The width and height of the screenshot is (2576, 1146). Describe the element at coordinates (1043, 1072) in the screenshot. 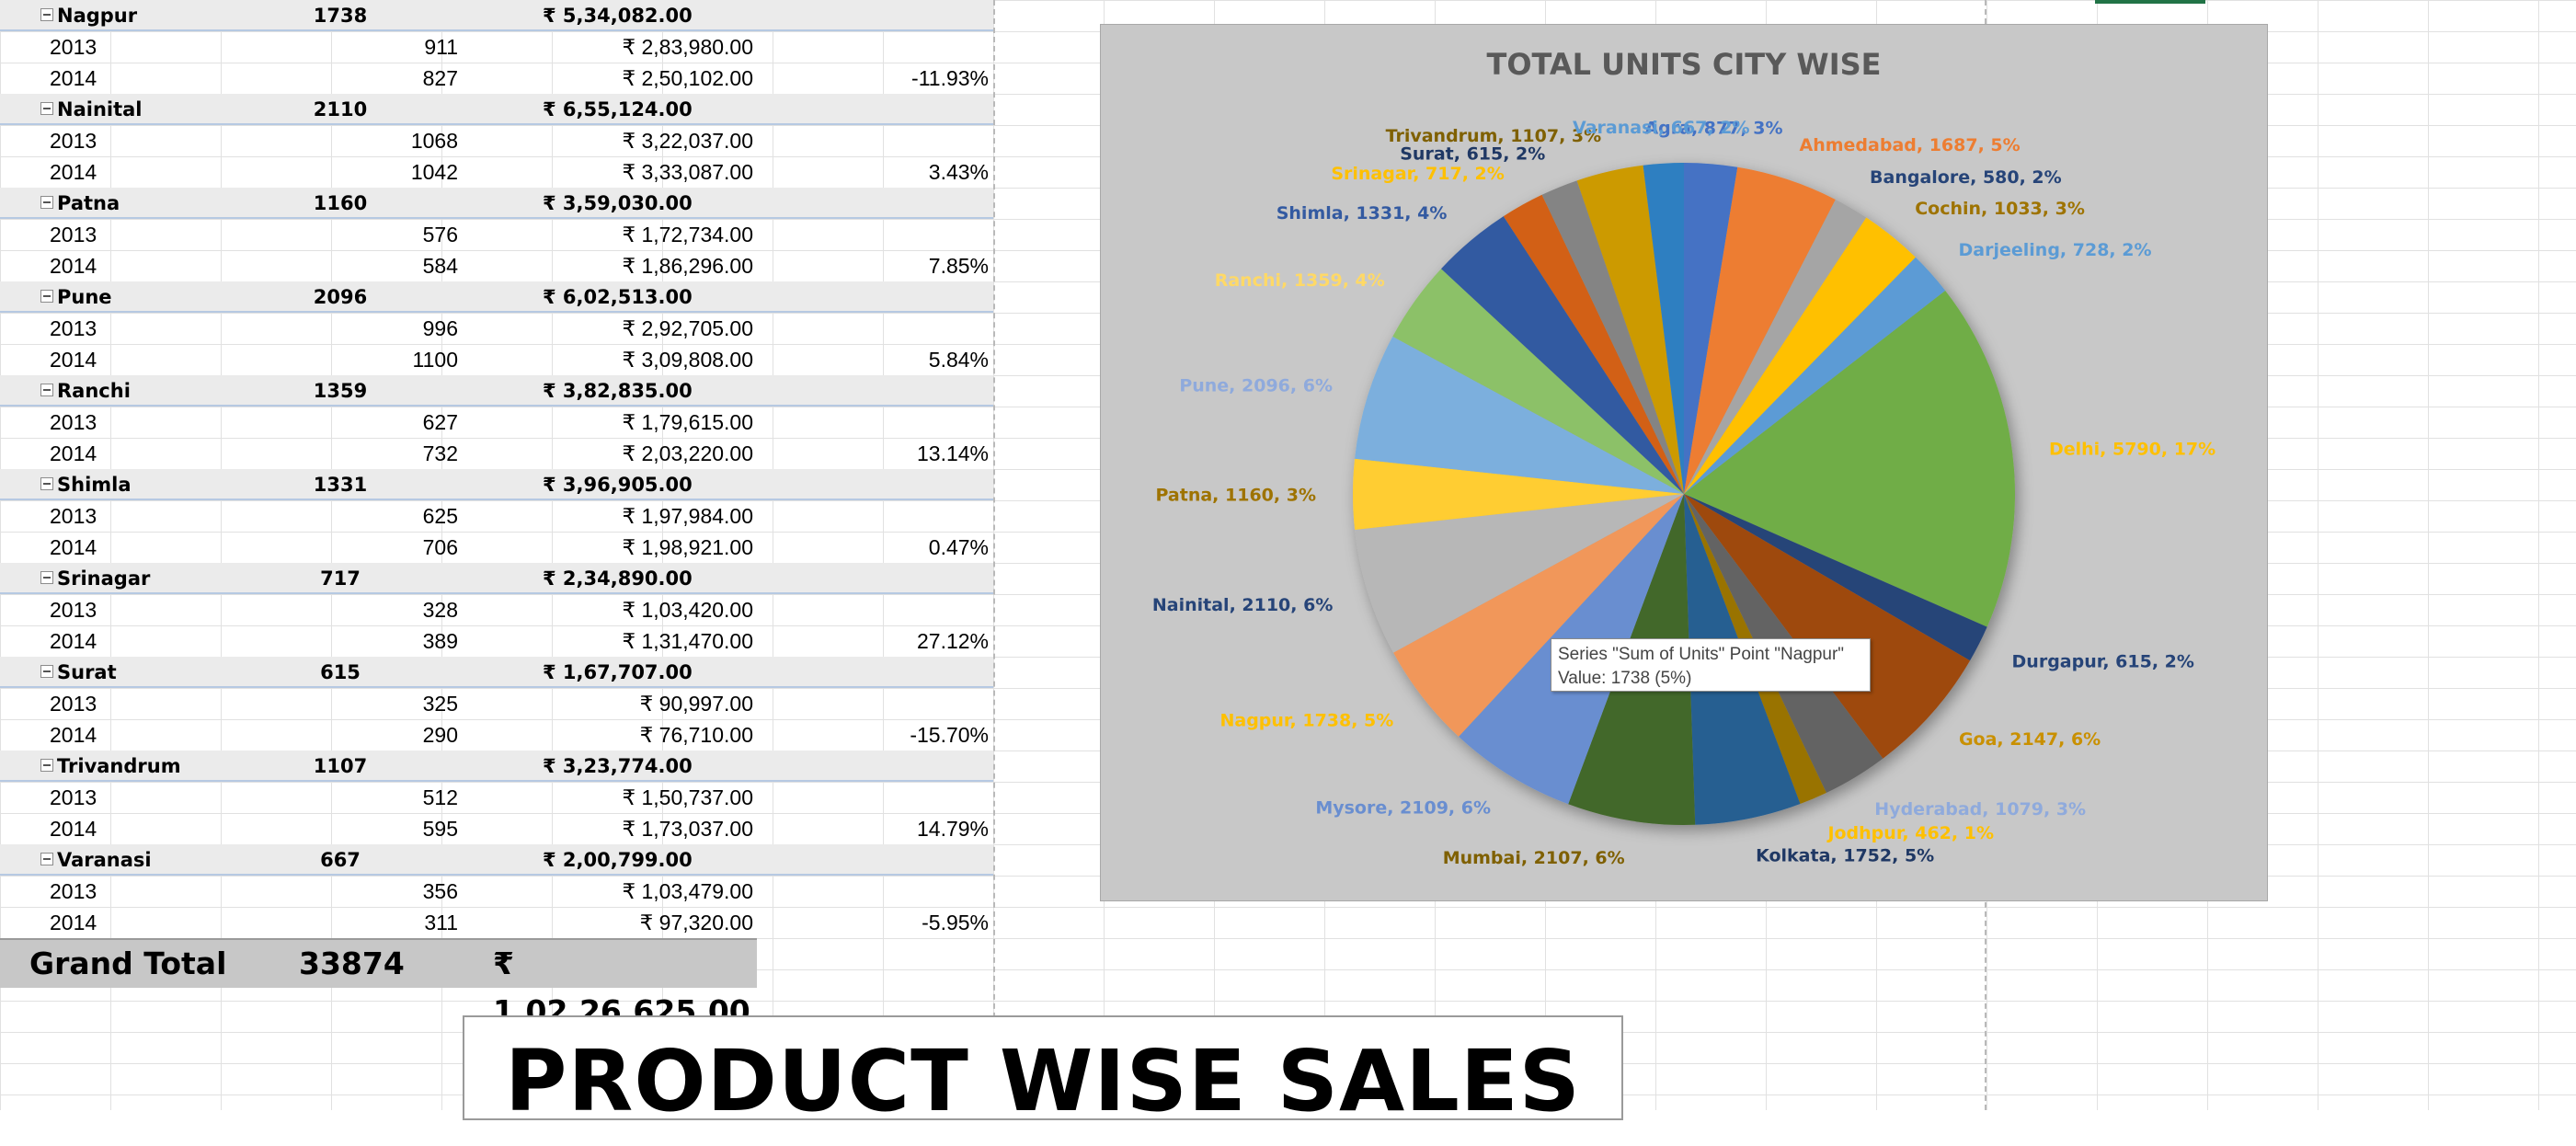

I see `product-wise-sales-banner: PRODUCT WISE SALES` at that location.